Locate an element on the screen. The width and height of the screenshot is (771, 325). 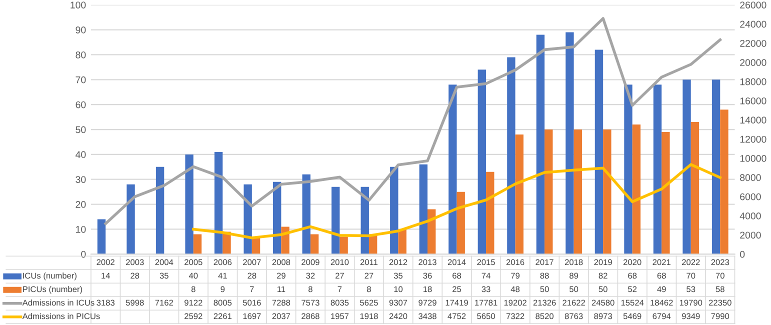
legend-label: PICUs (number) is located at coordinates (52, 290).